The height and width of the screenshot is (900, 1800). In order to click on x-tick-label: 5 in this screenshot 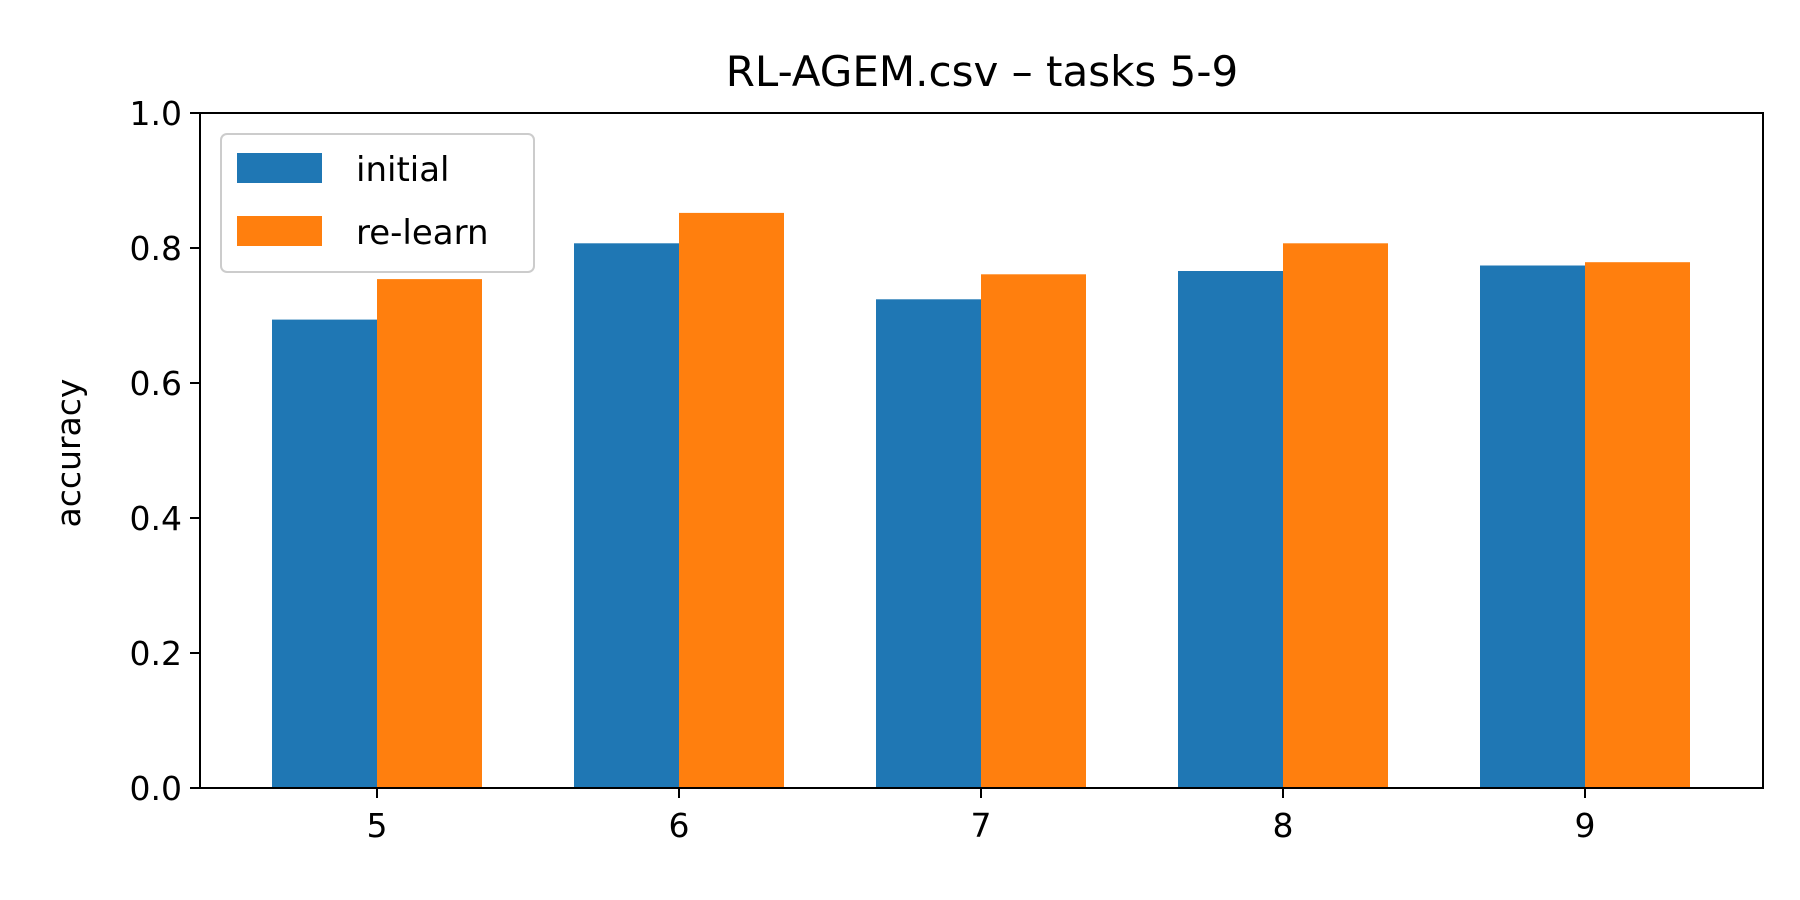, I will do `click(377, 825)`.